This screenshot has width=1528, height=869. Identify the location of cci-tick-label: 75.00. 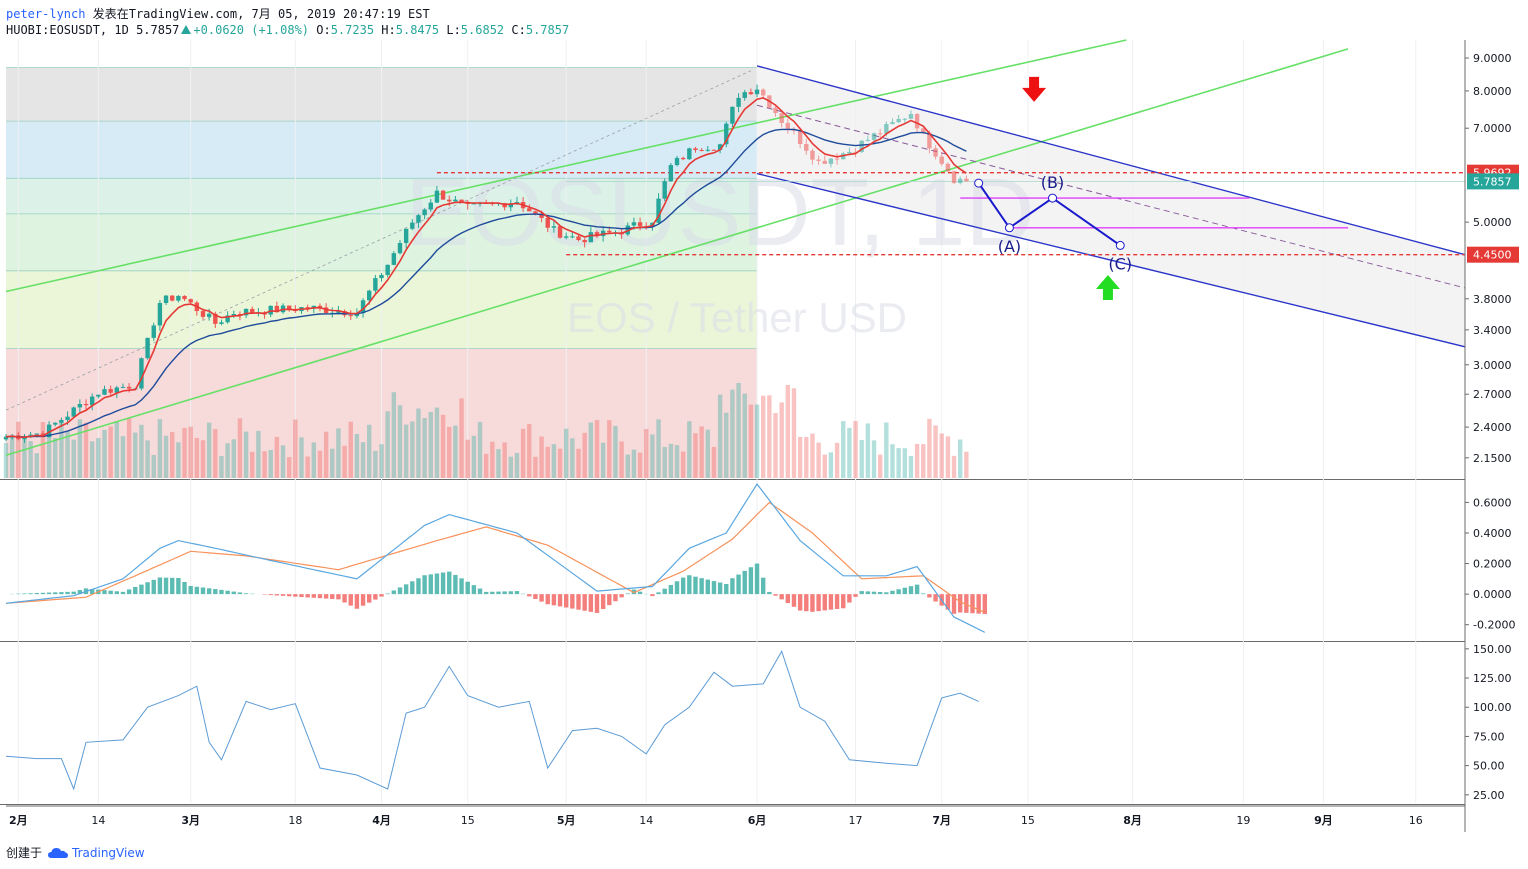
(1489, 736).